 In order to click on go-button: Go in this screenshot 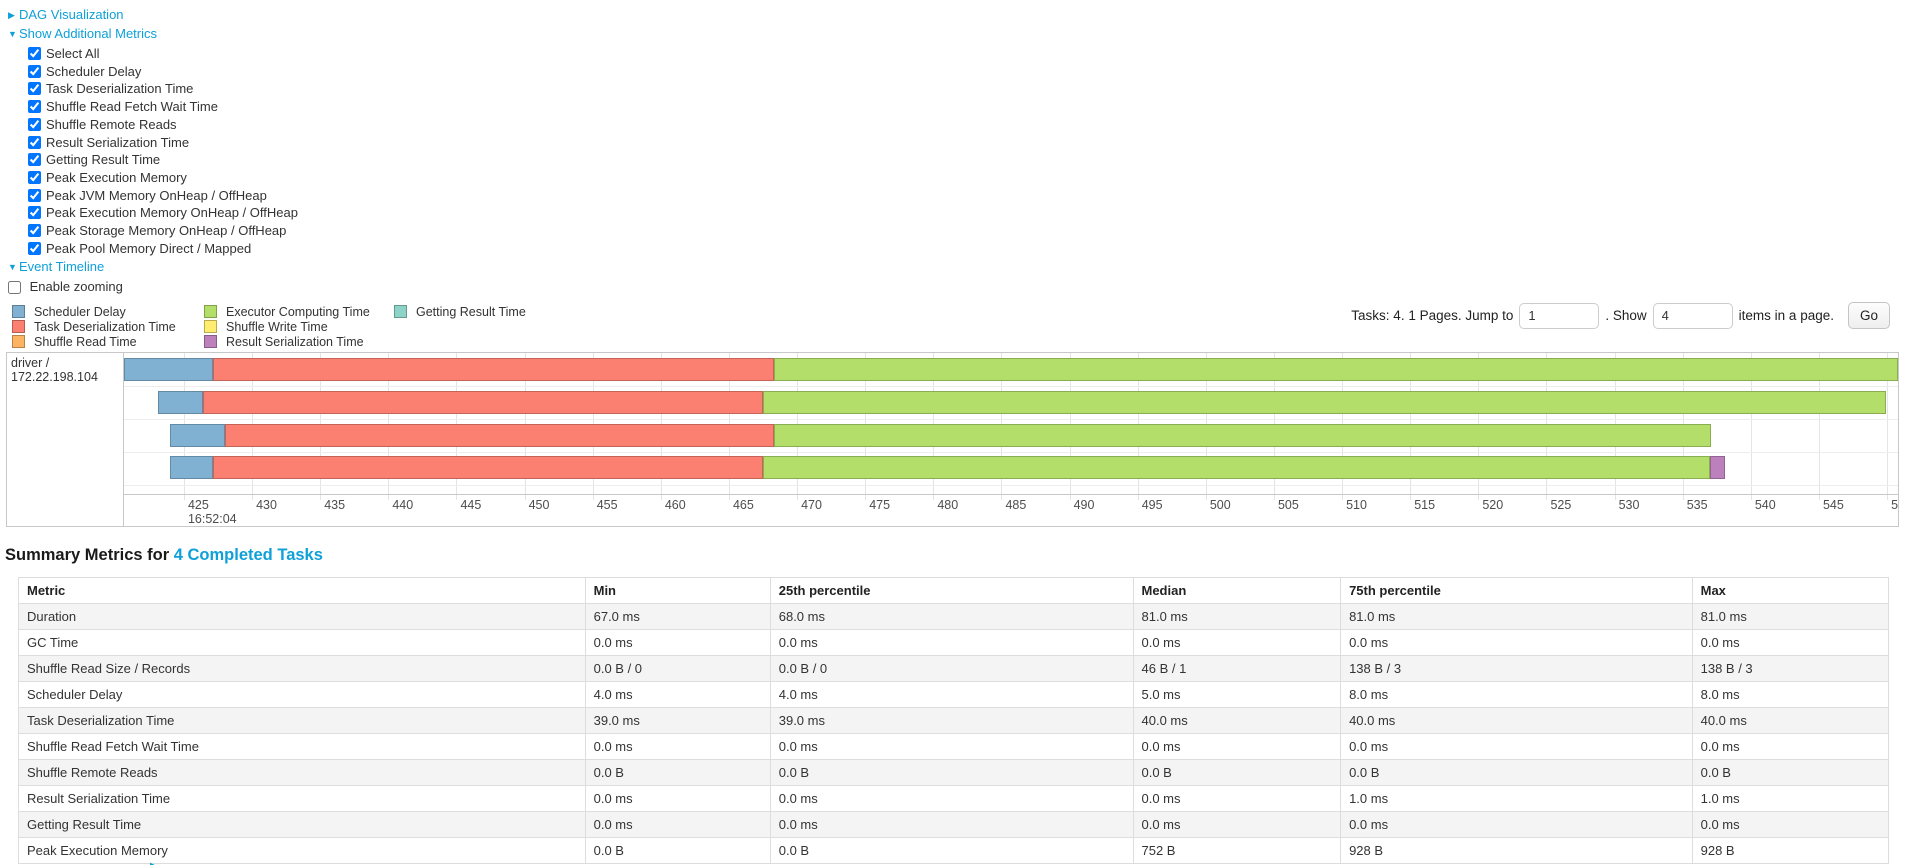, I will do `click(1868, 316)`.